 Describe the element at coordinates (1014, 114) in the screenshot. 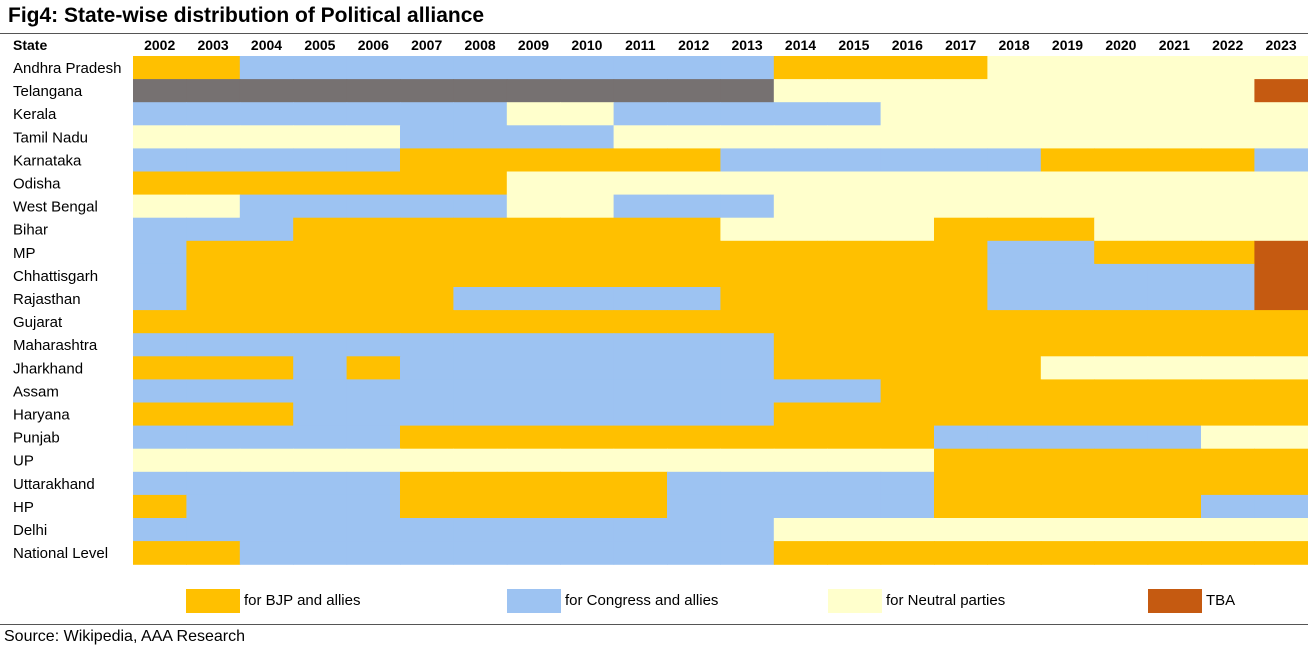

I see `cell-kerala-2018` at that location.